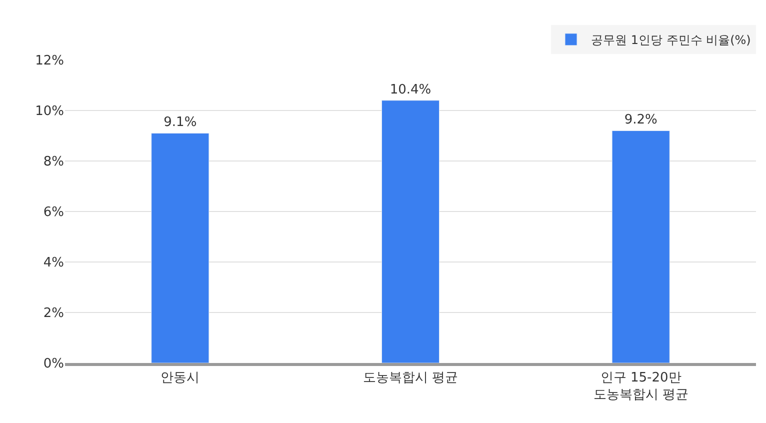 The width and height of the screenshot is (766, 423). What do you see at coordinates (180, 378) in the screenshot?
I see `x-tick-label: 안동시` at bounding box center [180, 378].